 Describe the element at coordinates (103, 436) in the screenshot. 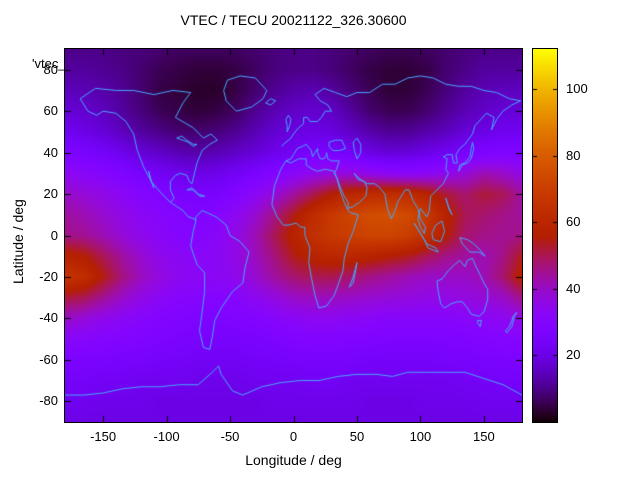

I see `x-tick-label: -150` at that location.